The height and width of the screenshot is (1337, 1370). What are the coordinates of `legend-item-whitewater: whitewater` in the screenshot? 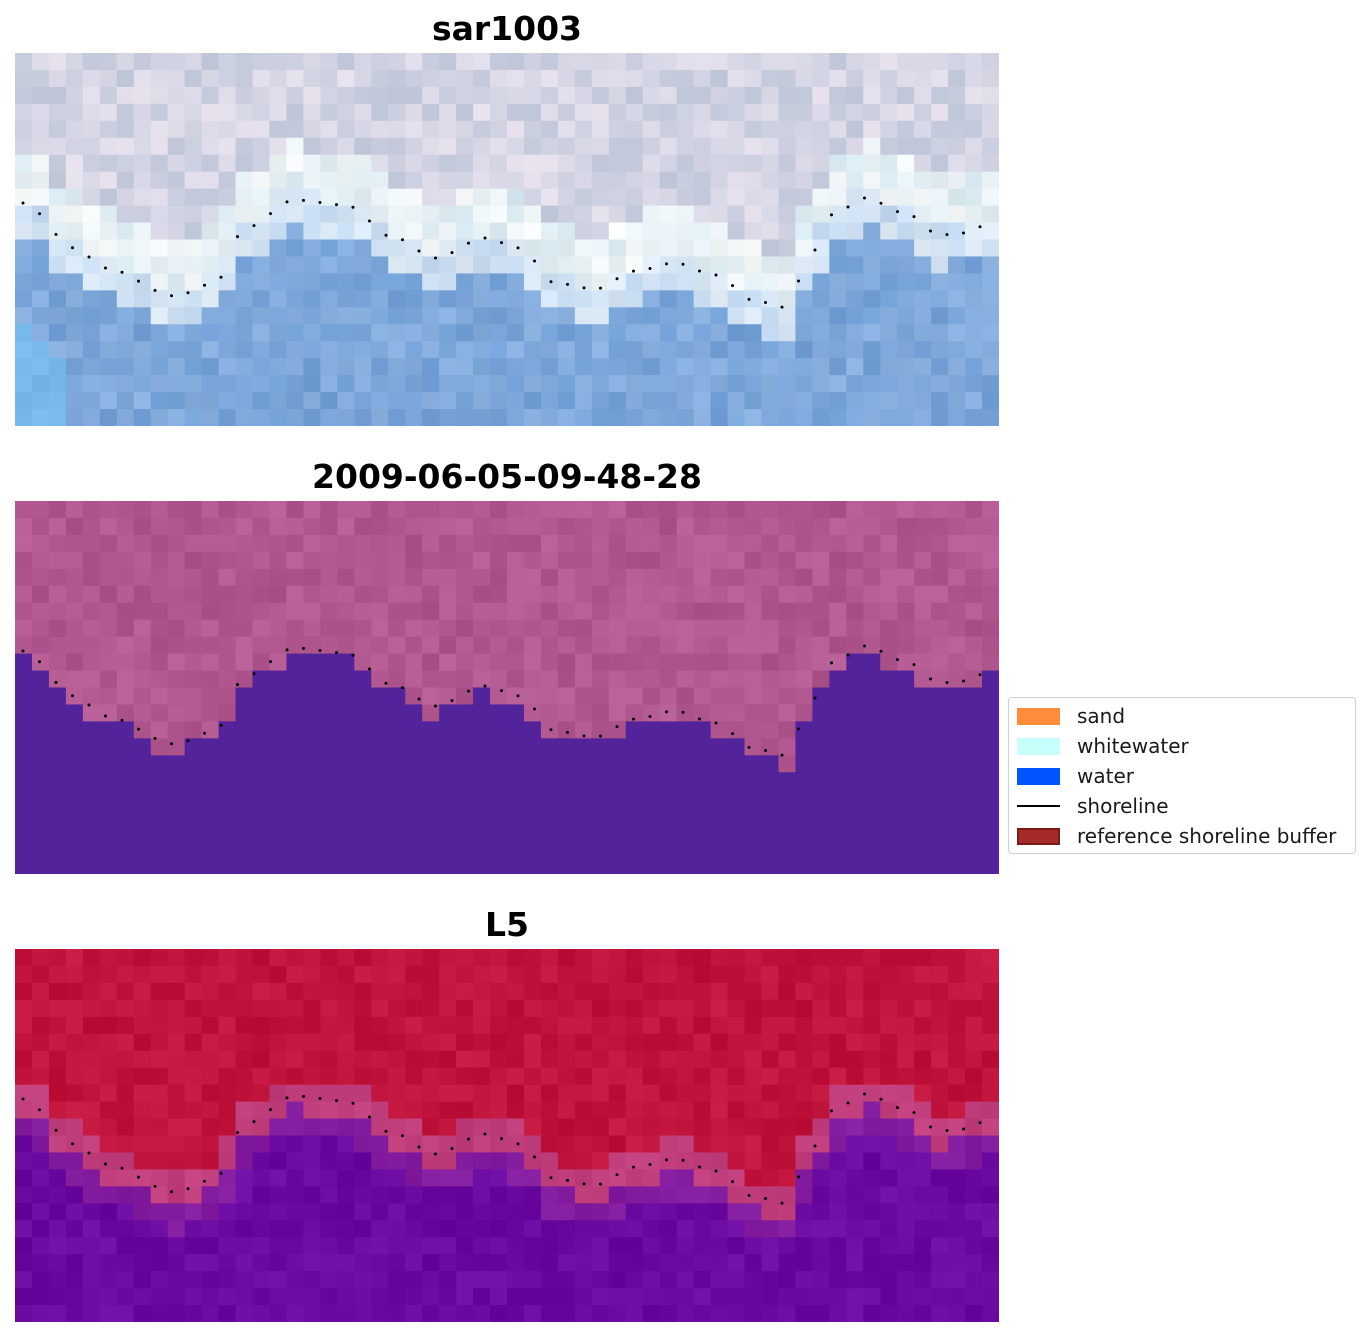 It's located at (1103, 746).